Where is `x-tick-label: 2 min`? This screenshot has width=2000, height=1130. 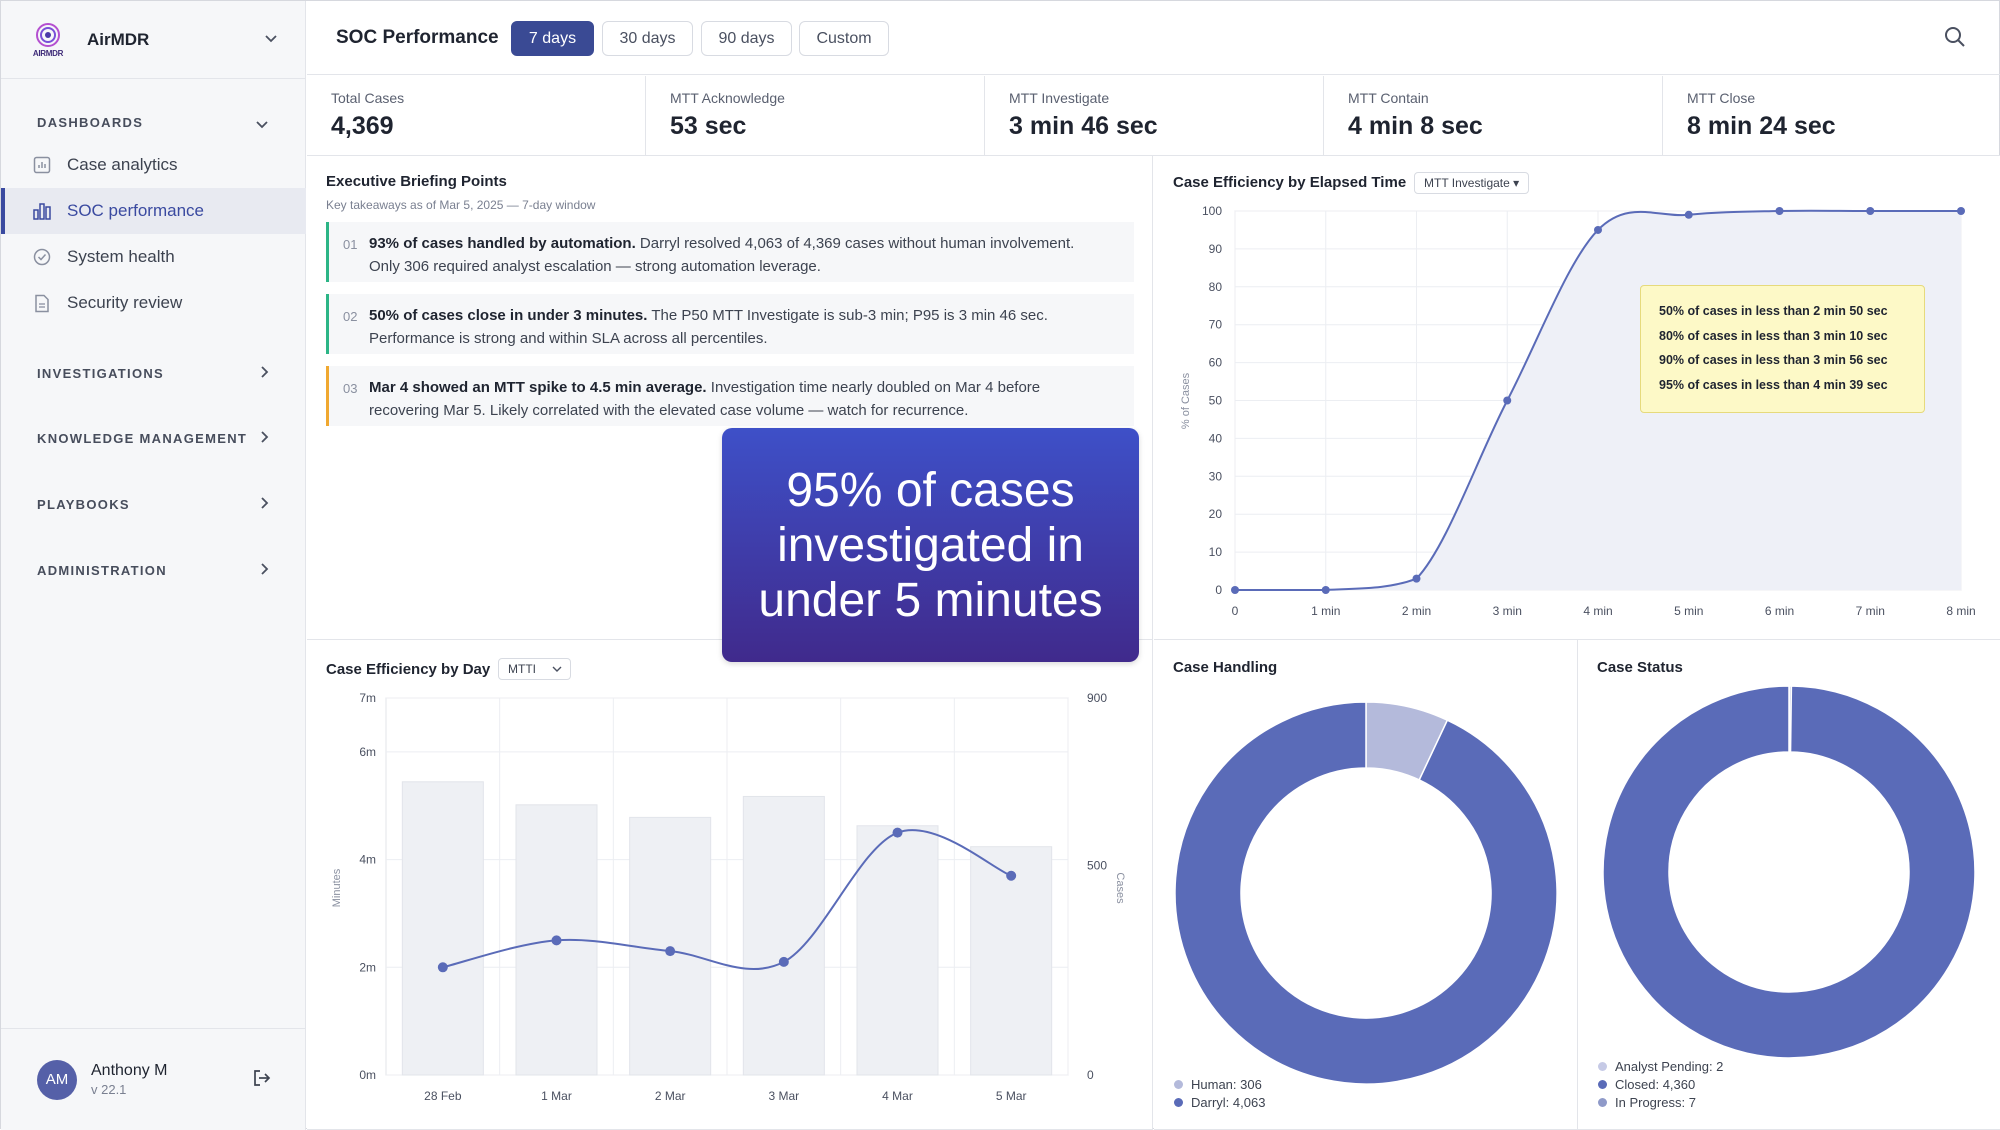
x-tick-label: 2 min is located at coordinates (1416, 611).